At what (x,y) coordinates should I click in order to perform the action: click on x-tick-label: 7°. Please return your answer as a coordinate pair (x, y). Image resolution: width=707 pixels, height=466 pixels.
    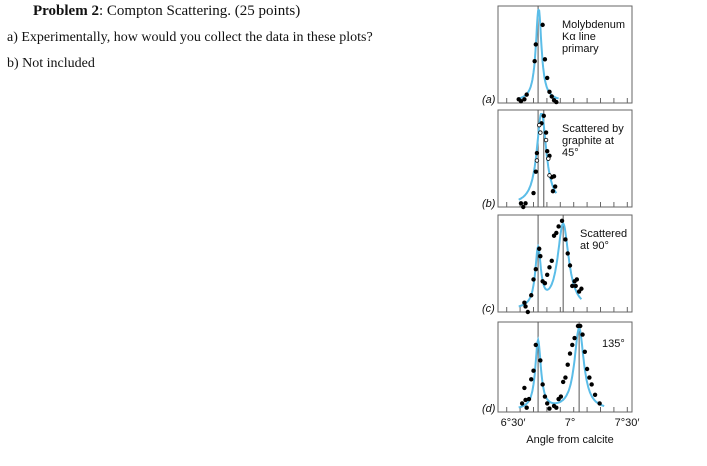
    Looking at the image, I should click on (570, 423).